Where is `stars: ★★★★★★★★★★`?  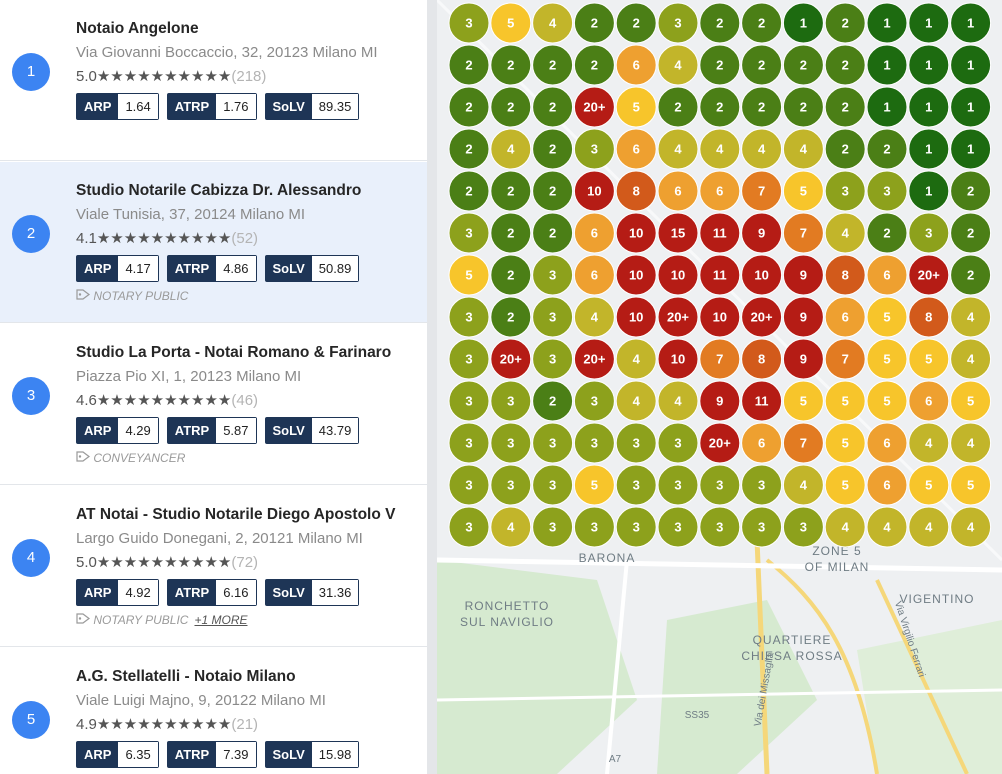
stars: ★★★★★★★★★★ is located at coordinates (164, 724).